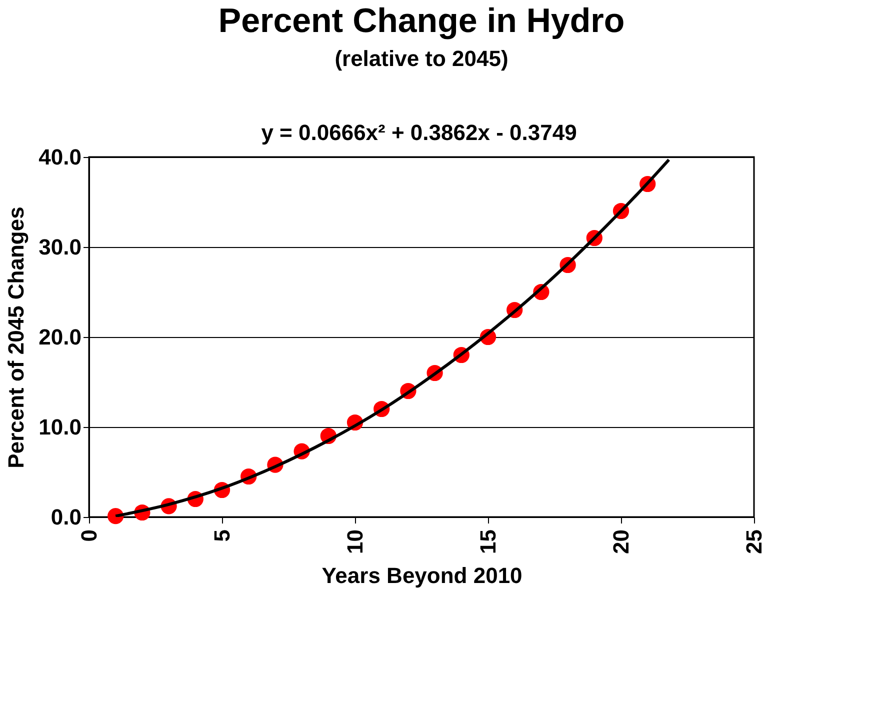 The height and width of the screenshot is (705, 876). Describe the element at coordinates (621, 542) in the screenshot. I see `x-tick-label: 20` at that location.